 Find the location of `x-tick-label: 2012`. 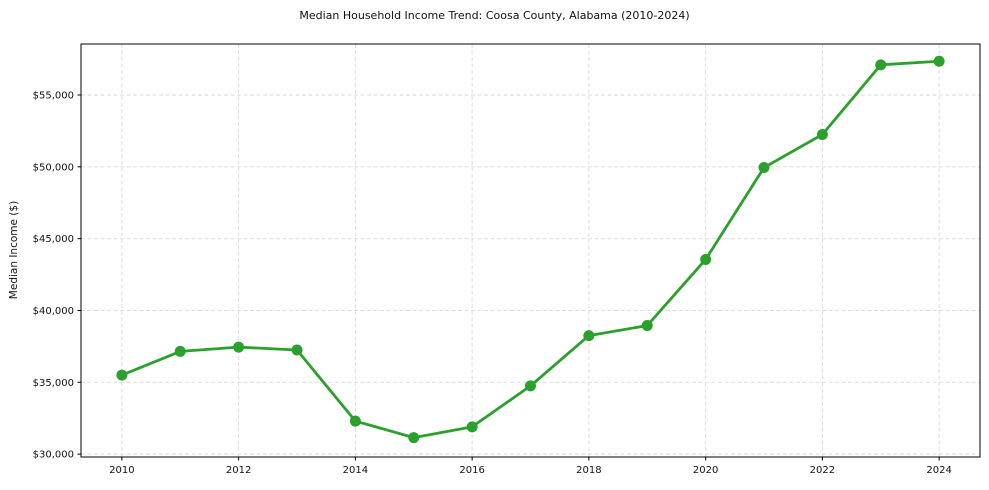

x-tick-label: 2012 is located at coordinates (238, 470).